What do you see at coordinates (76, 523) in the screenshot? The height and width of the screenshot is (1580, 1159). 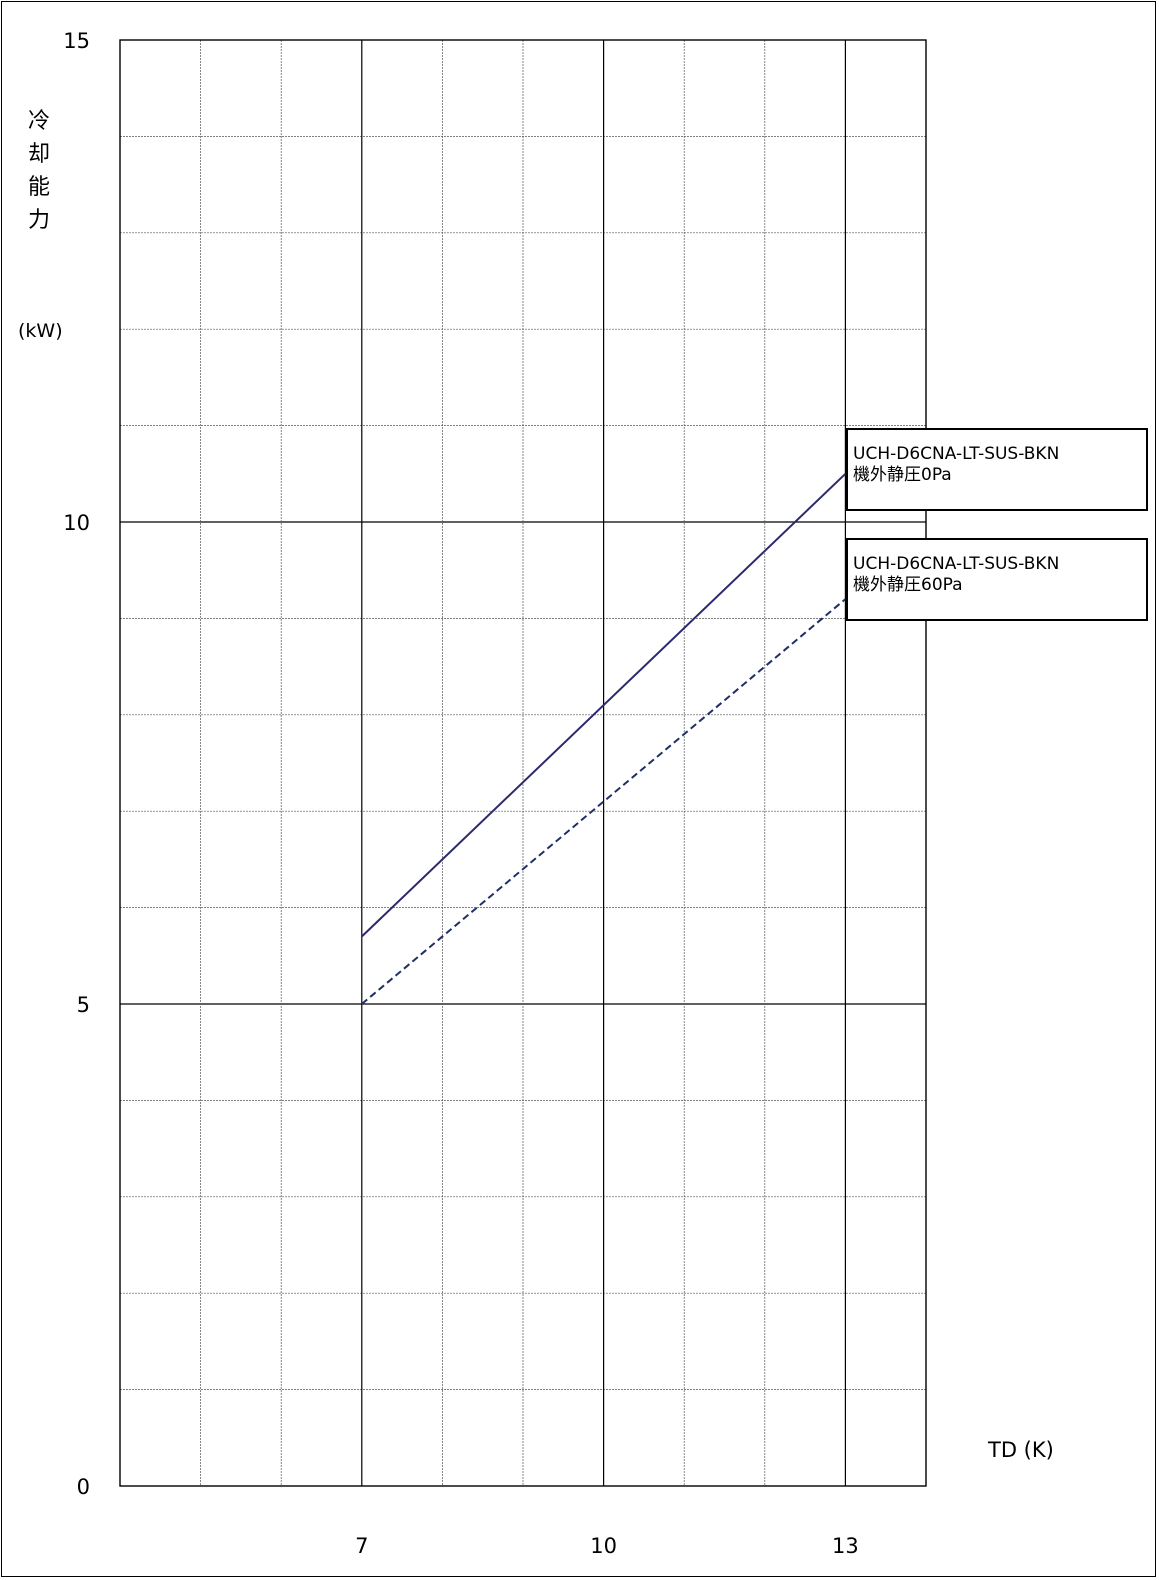 I see `y-tick-label-10: 10` at bounding box center [76, 523].